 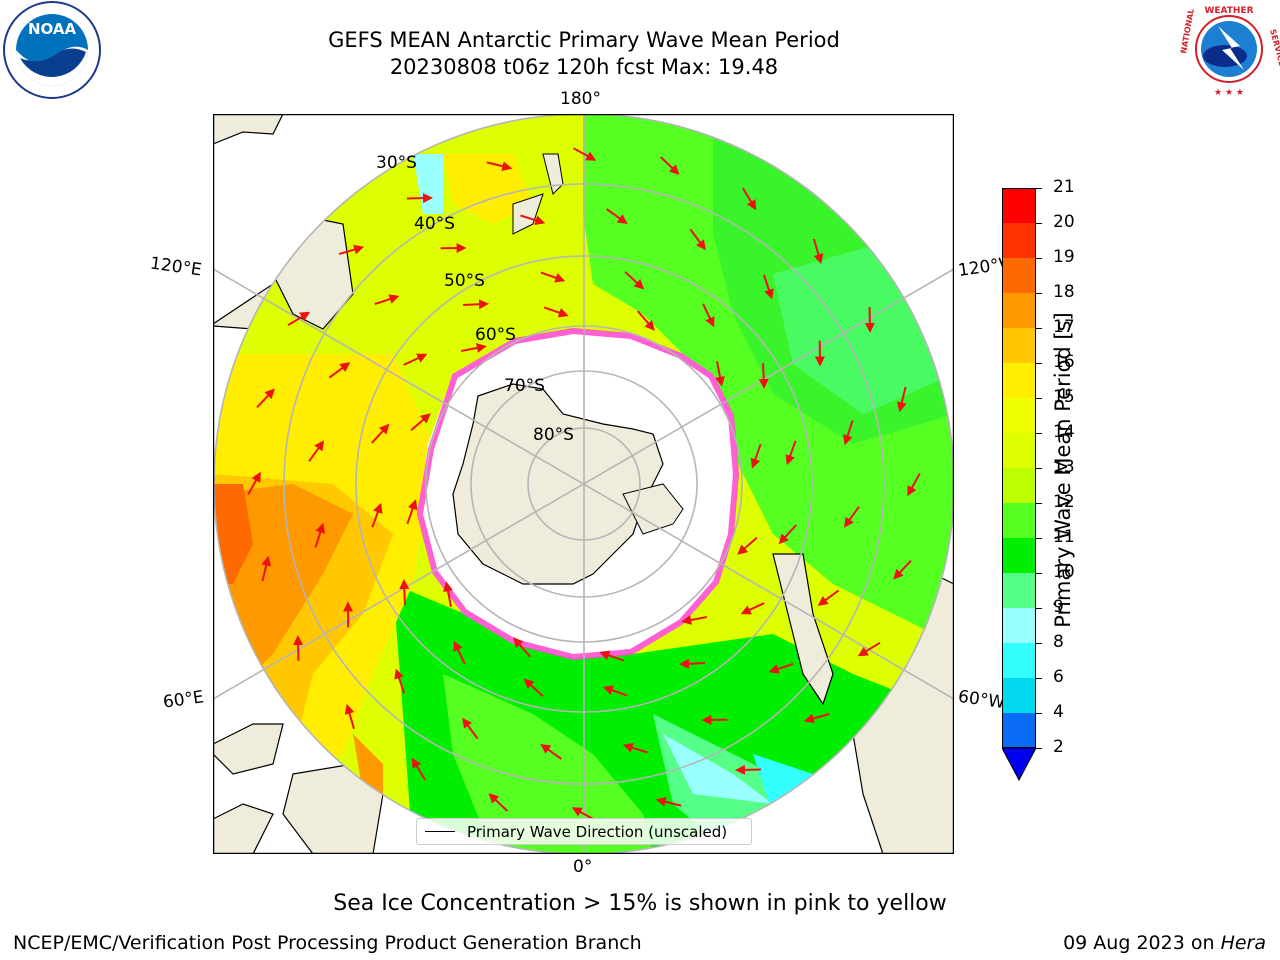 I want to click on lat-label-80s: 80°S, so click(x=553, y=435).